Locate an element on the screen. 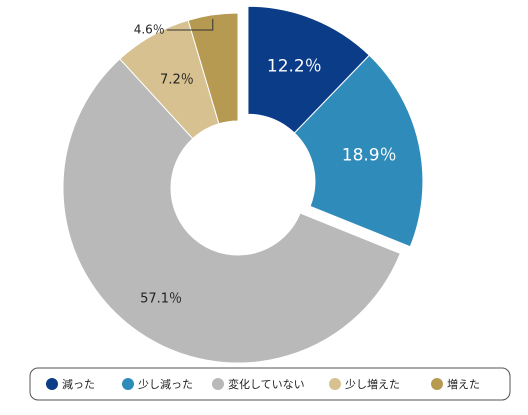 The height and width of the screenshot is (415, 528). legend-label: 少し増えた is located at coordinates (372, 384).